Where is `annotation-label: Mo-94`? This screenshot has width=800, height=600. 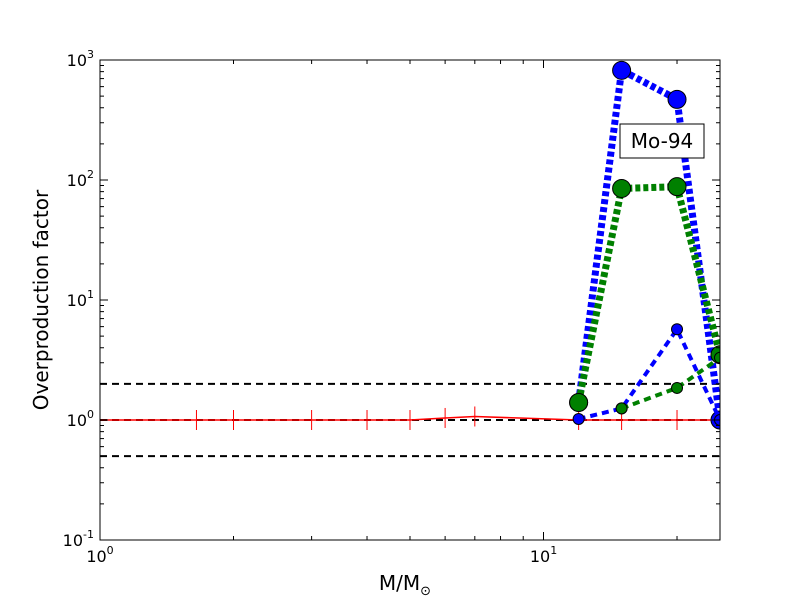
annotation-label: Mo-94 is located at coordinates (662, 141).